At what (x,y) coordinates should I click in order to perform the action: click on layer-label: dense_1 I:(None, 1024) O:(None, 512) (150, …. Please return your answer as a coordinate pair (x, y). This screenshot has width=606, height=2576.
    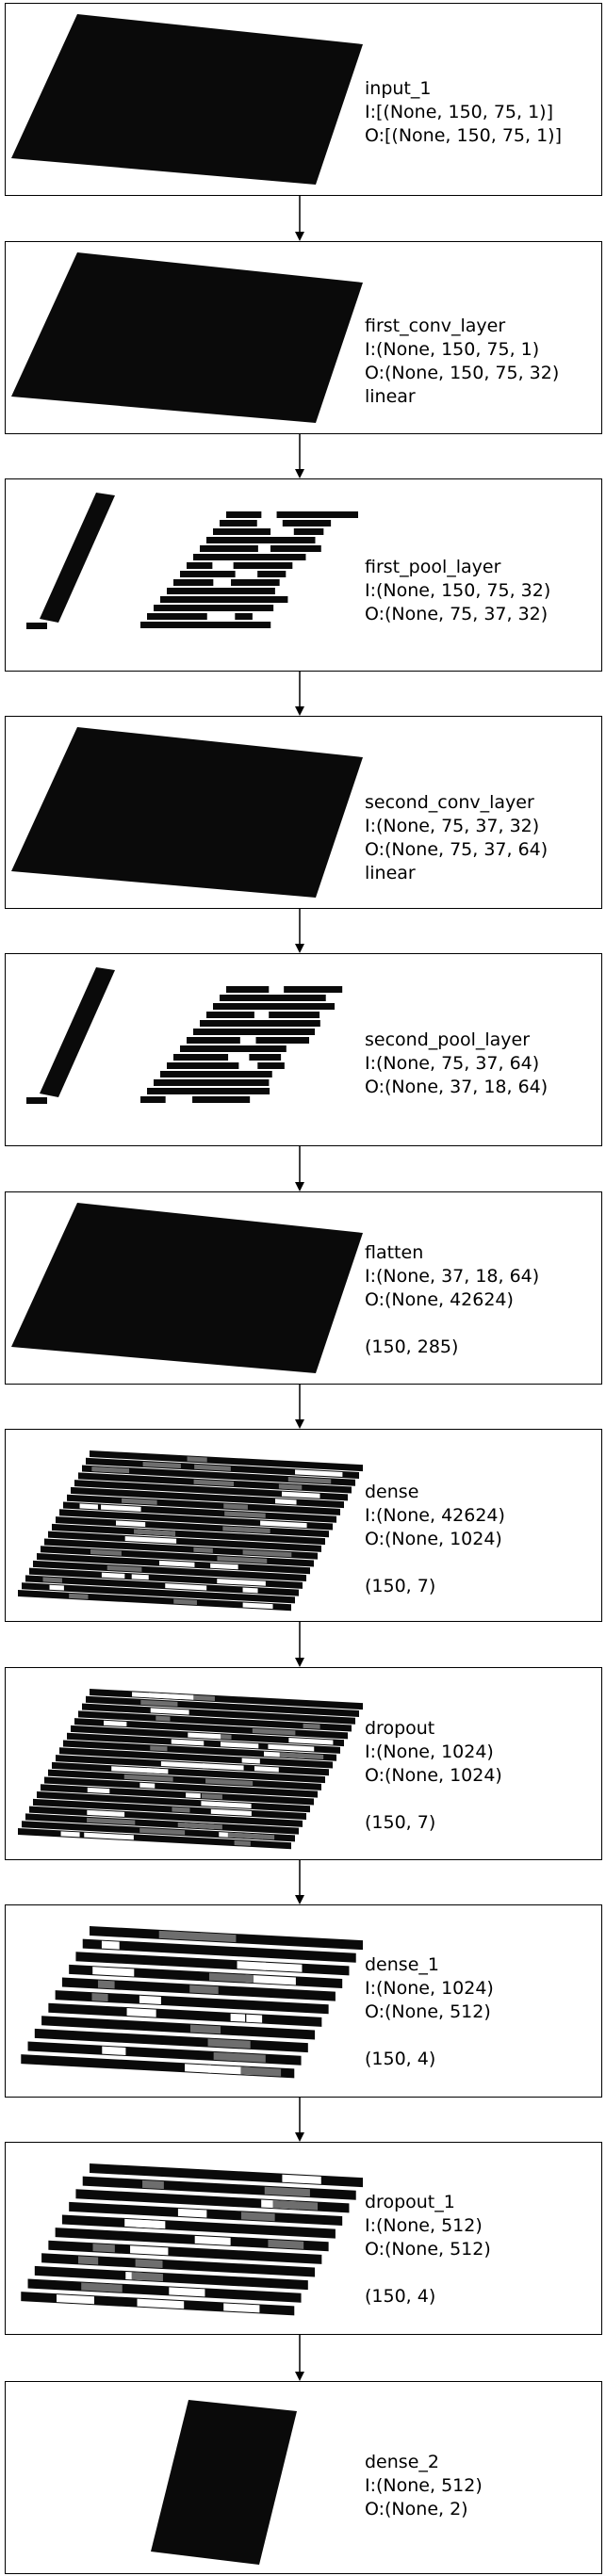
    Looking at the image, I should click on (429, 2012).